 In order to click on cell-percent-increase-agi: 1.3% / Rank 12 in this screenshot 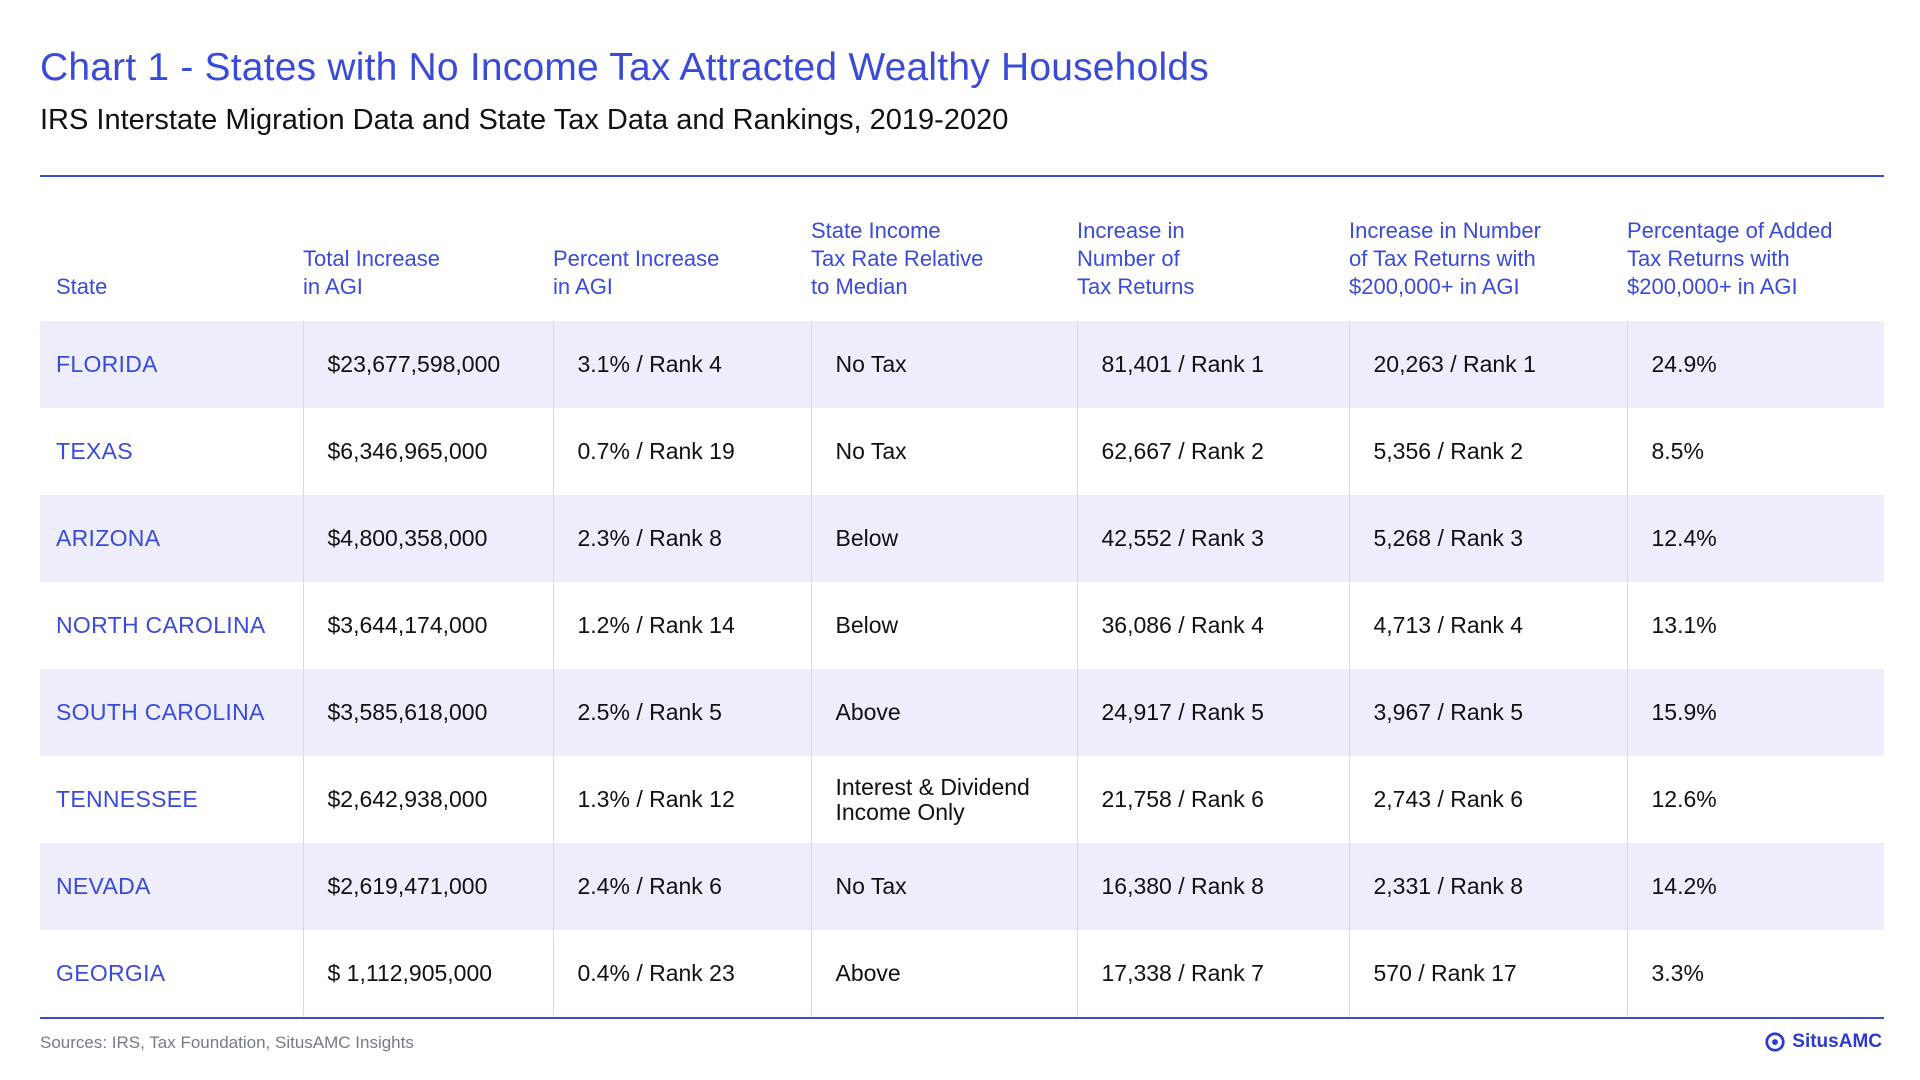, I will do `click(681, 799)`.